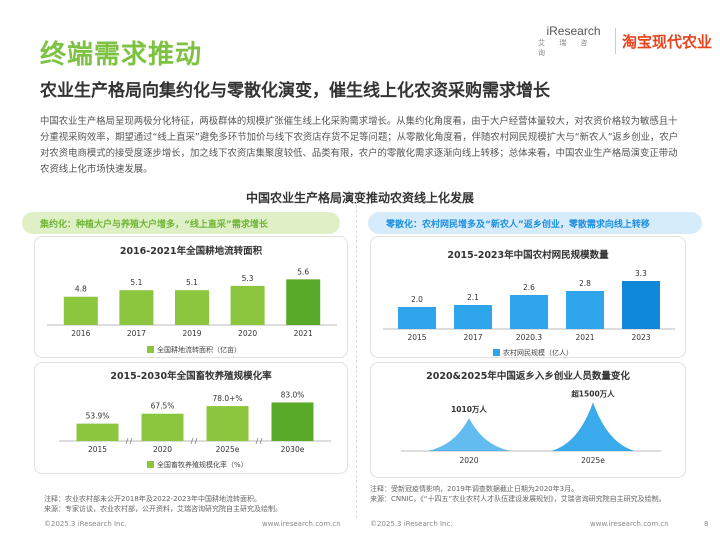 This screenshot has height=540, width=720. I want to click on tick-label: 2016, so click(80, 333).